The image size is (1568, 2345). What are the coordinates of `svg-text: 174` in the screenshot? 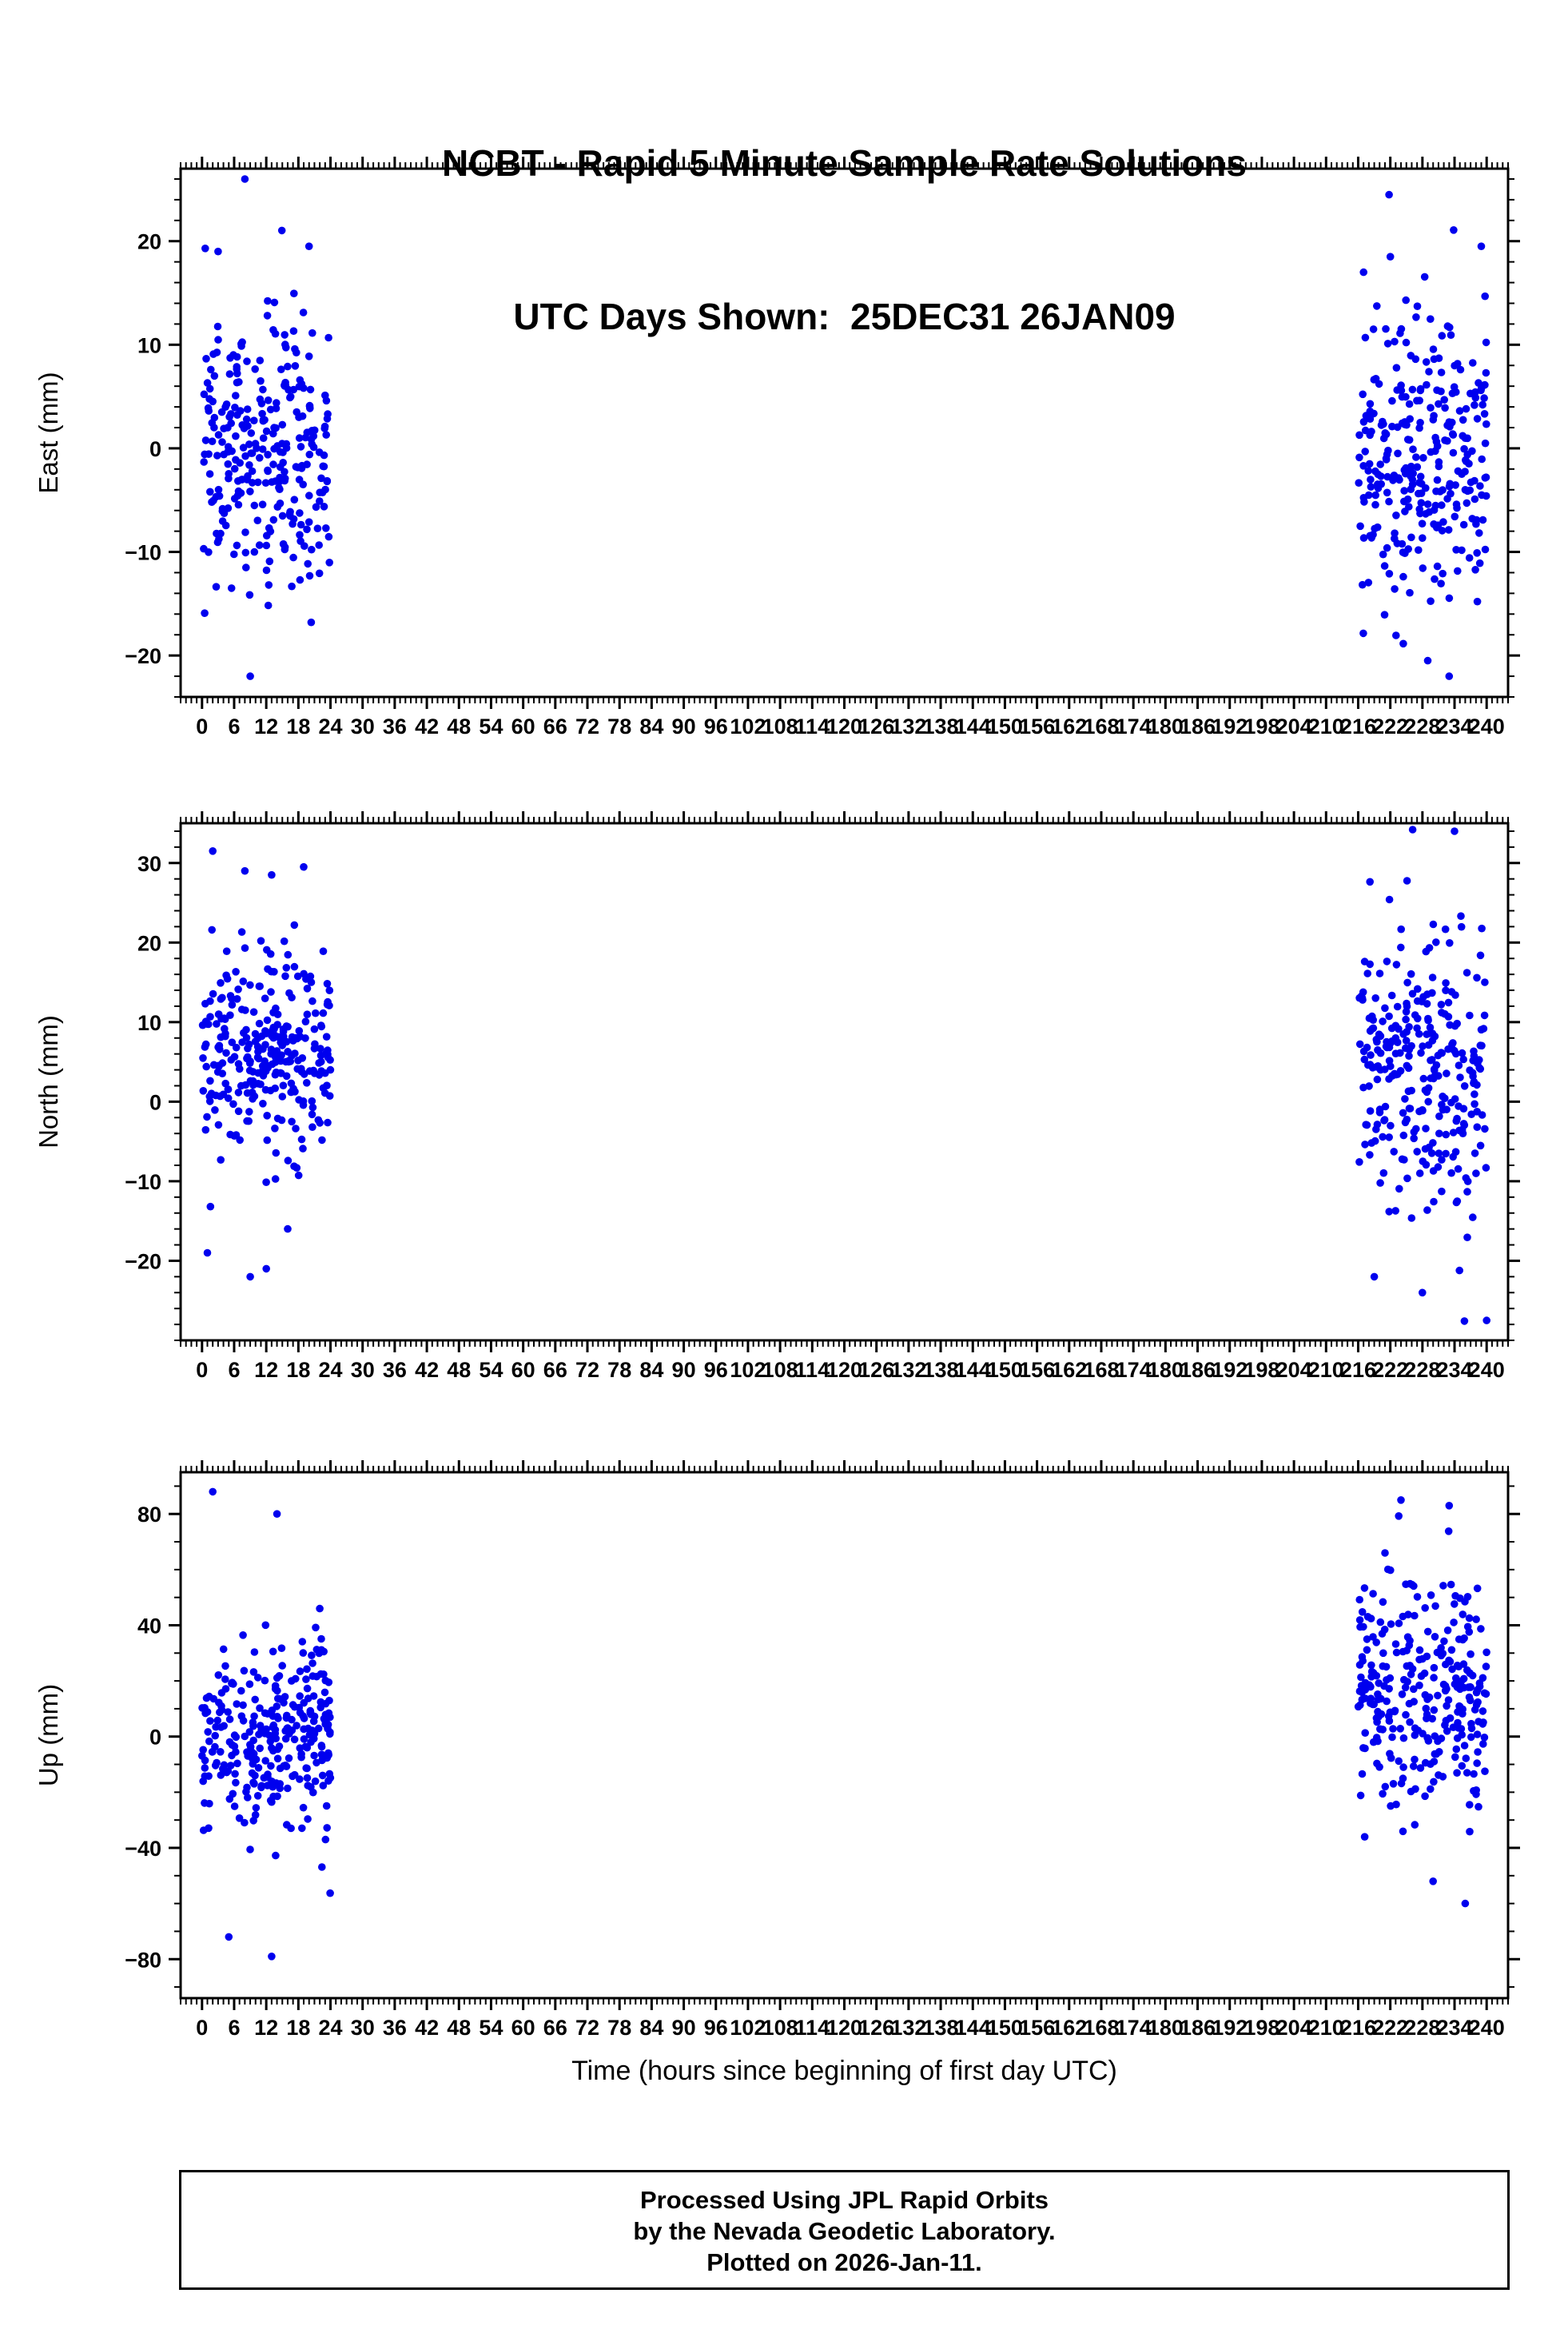 It's located at (1134, 1370).